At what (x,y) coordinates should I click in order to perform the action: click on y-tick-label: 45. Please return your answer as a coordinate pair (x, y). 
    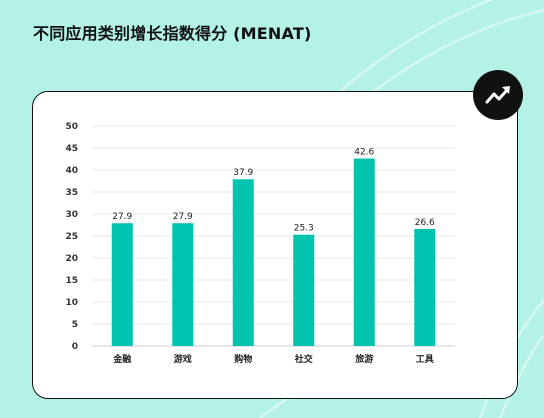
    Looking at the image, I should click on (71, 149).